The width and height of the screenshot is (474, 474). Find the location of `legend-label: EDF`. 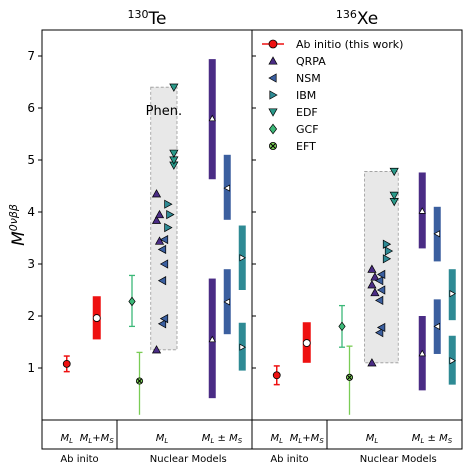

legend-label: EDF is located at coordinates (307, 112).